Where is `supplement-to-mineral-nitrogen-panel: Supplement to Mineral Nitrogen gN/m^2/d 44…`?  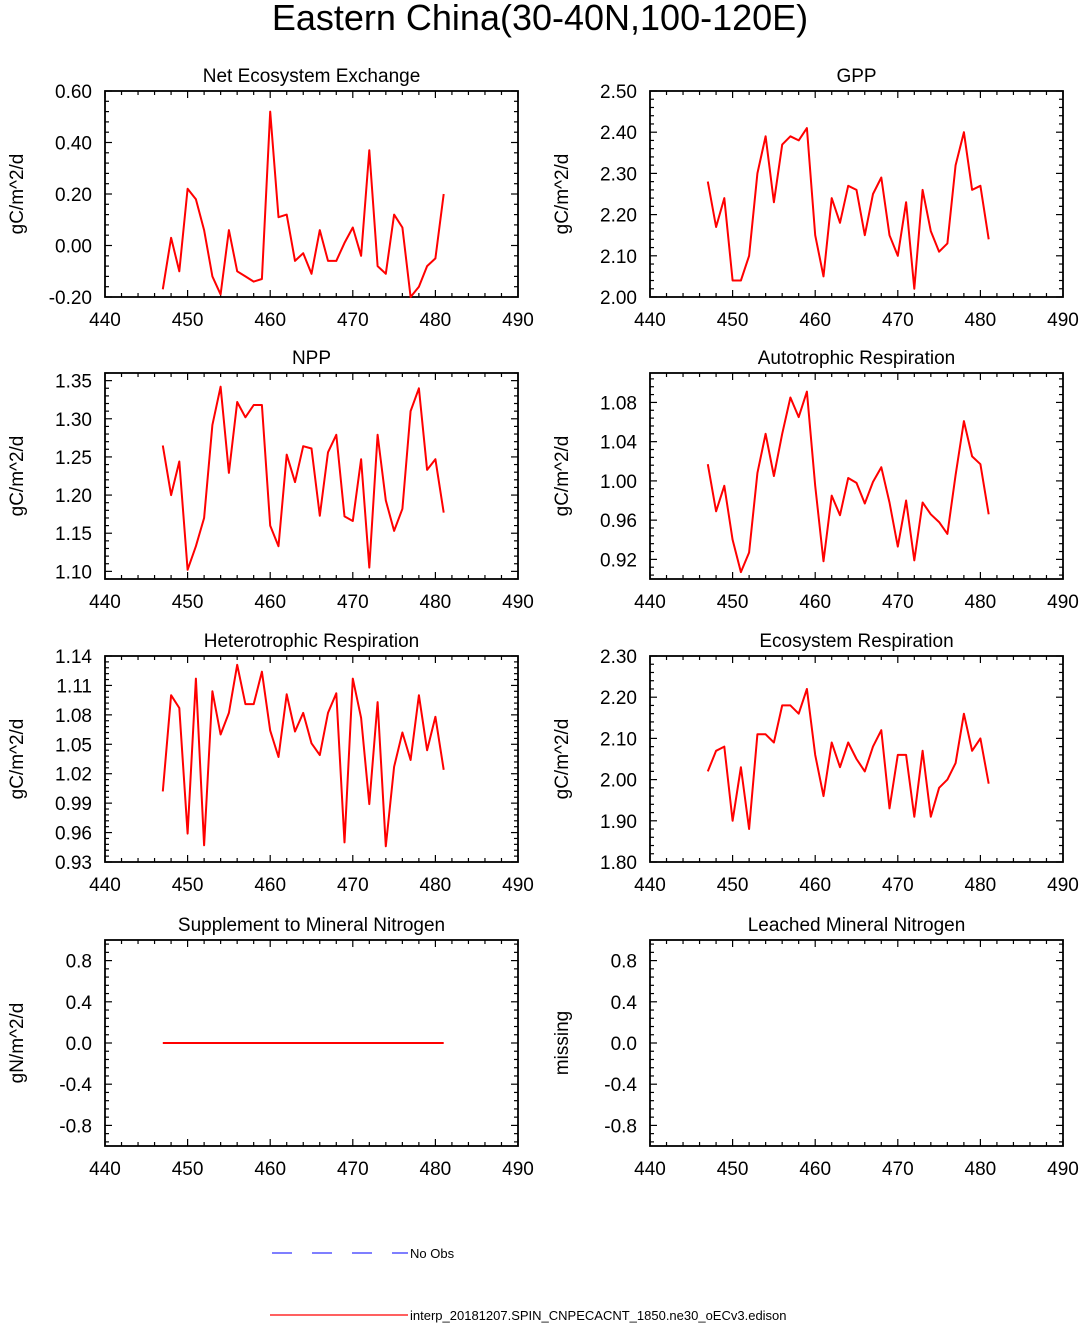
supplement-to-mineral-nitrogen-panel: Supplement to Mineral Nitrogen gN/m^2/d 44… is located at coordinates (270, 1047).